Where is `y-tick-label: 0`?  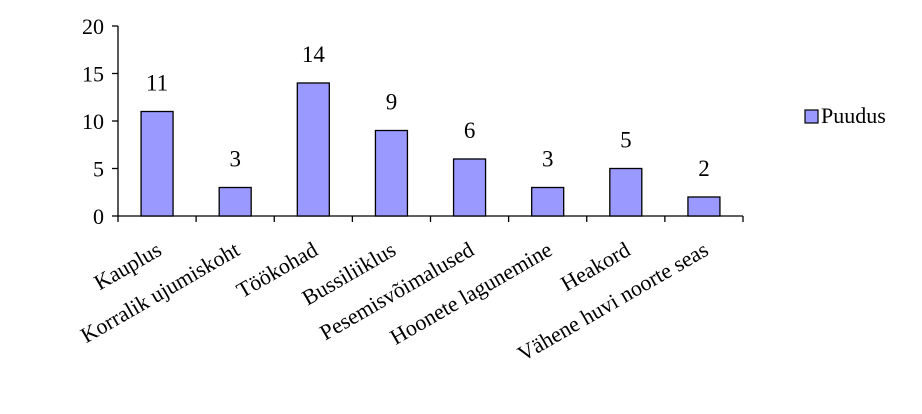
y-tick-label: 0 is located at coordinates (98, 216).